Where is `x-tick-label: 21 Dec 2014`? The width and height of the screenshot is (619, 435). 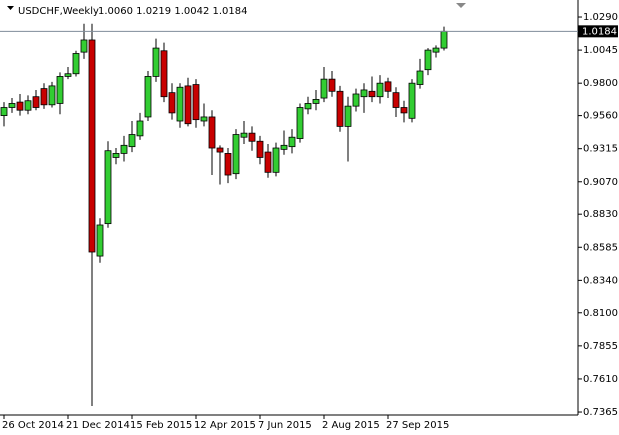
x-tick-label: 21 Dec 2014 is located at coordinates (98, 425).